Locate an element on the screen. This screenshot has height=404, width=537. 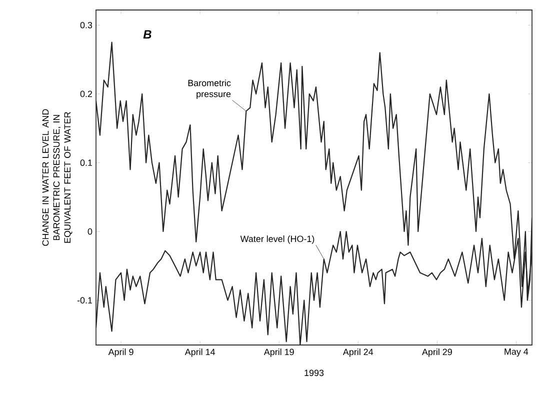
x-tick-label: April 24 is located at coordinates (358, 352).